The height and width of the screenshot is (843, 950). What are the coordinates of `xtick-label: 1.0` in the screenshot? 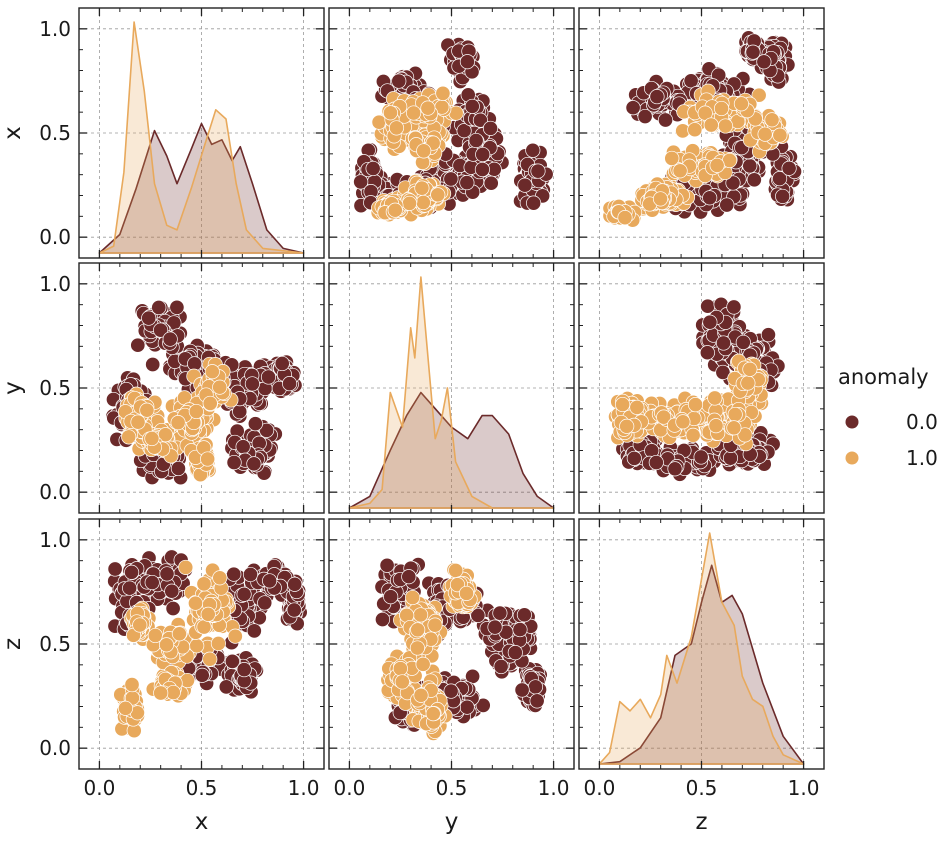 It's located at (304, 788).